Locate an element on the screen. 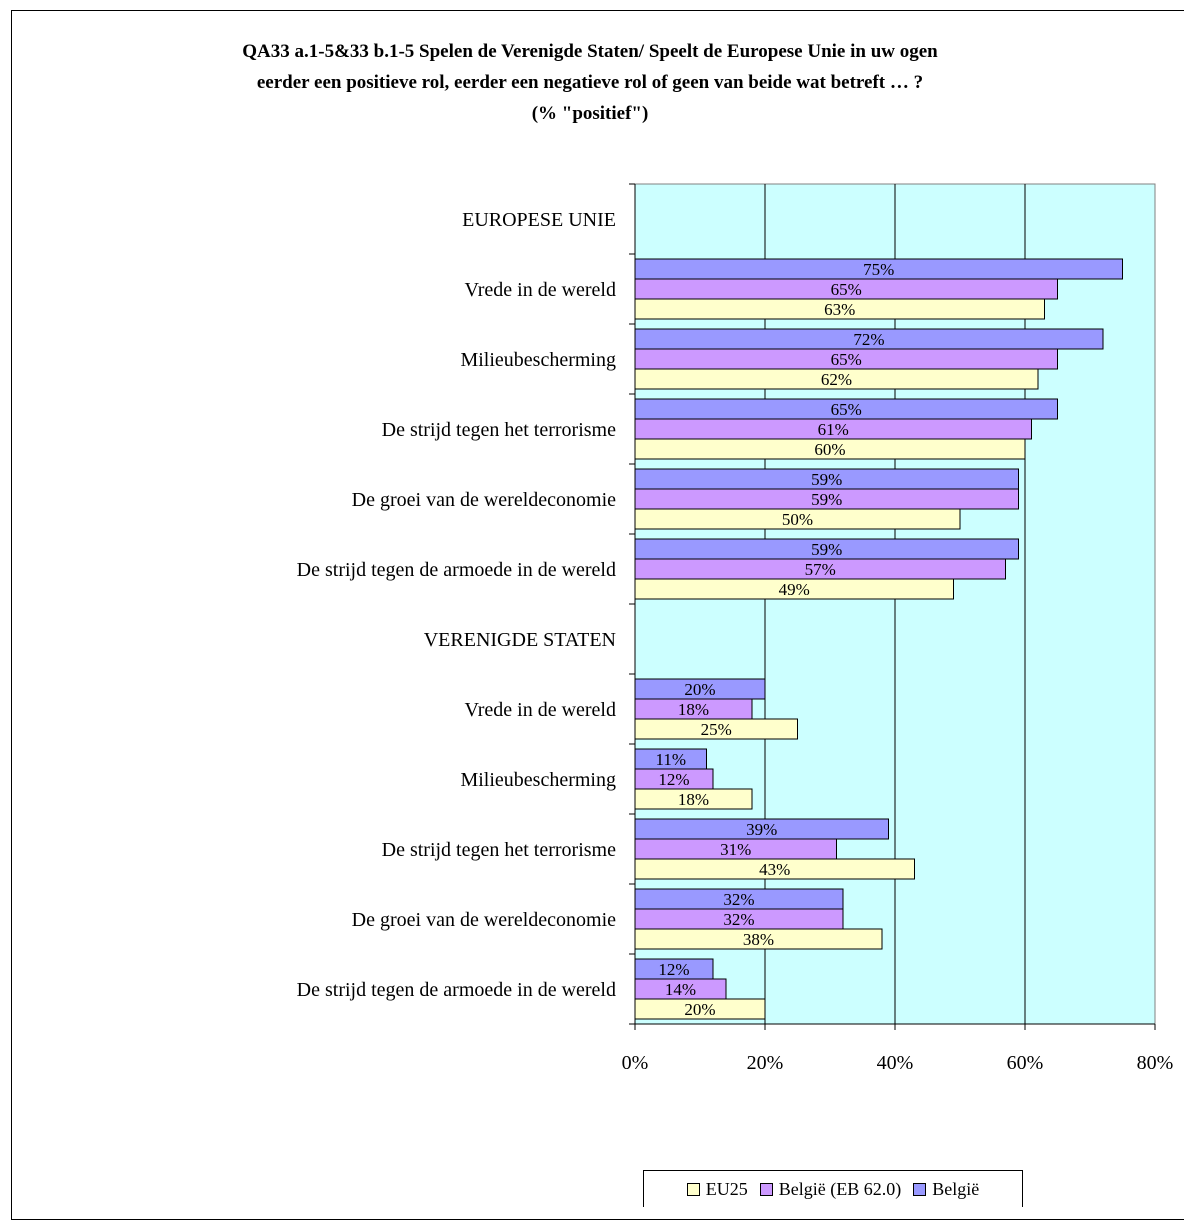 This screenshot has height=1220, width=1184. legend-label-belgie: België is located at coordinates (956, 1188).